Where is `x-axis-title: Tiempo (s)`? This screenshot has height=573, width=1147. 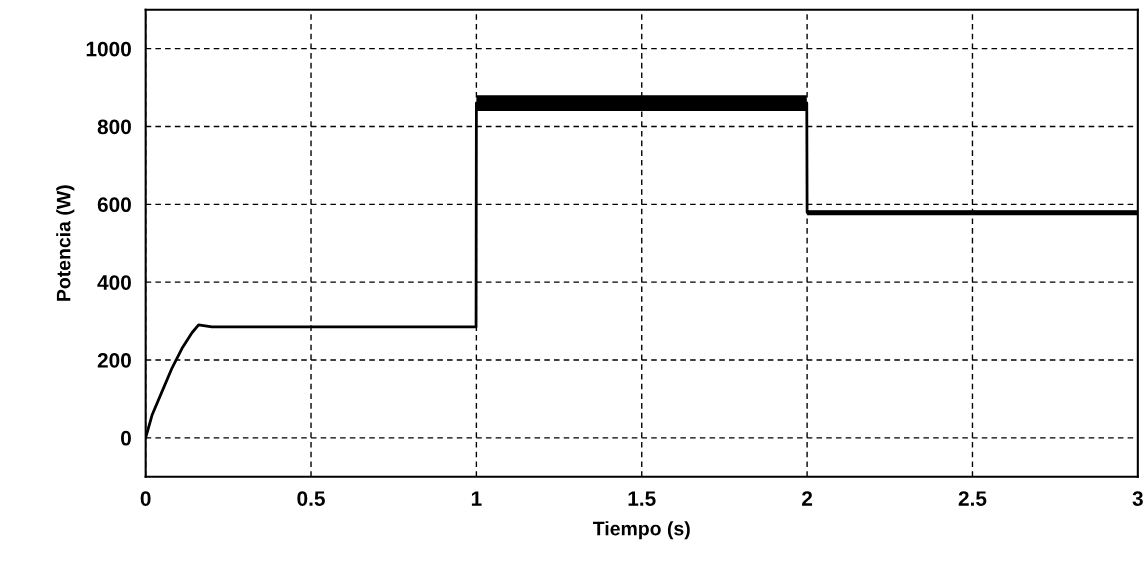
x-axis-title: Tiempo (s) is located at coordinates (641, 530).